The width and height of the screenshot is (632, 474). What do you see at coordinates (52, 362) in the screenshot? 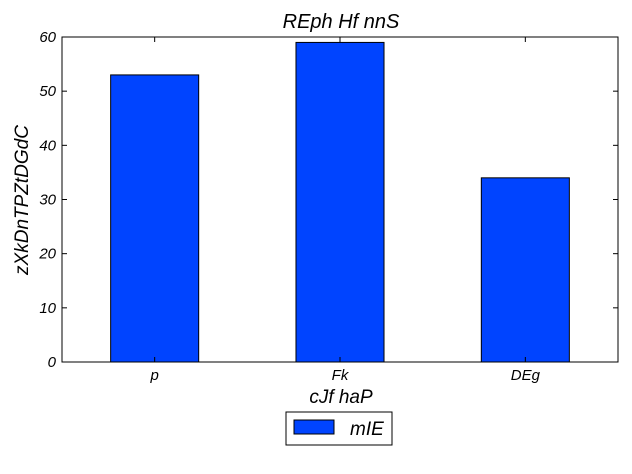
I see `y-tick-label: 0` at bounding box center [52, 362].